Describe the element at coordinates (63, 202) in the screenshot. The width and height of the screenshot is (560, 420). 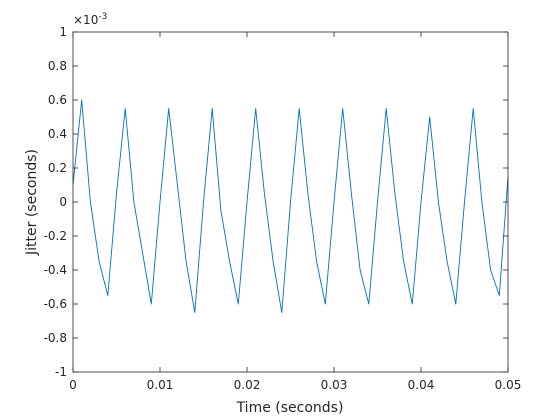
I see `y-tick-label: 0` at that location.